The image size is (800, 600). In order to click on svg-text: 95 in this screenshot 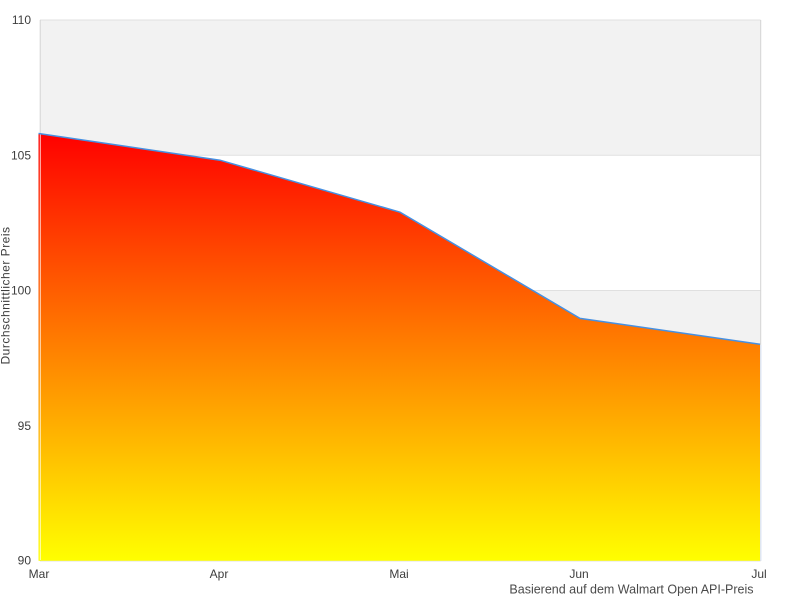, I will do `click(25, 426)`.